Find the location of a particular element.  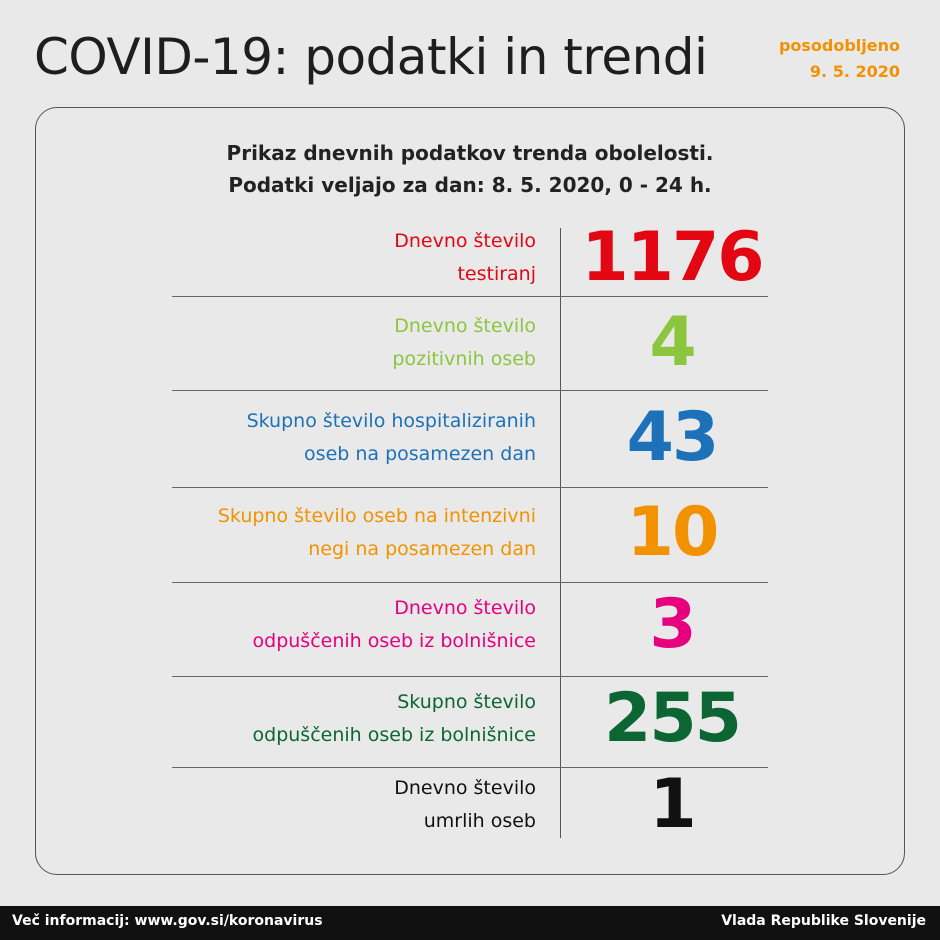

row-label: testiranj is located at coordinates (496, 274).